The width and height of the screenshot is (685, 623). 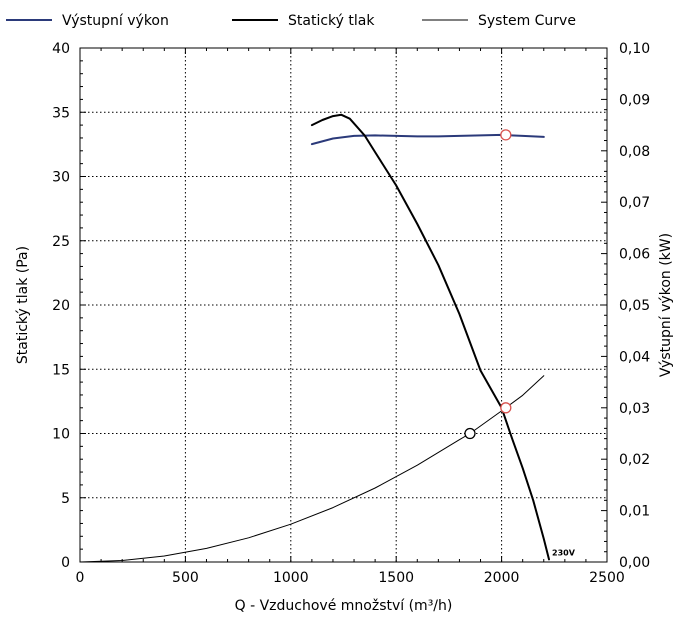 What do you see at coordinates (396, 578) in the screenshot?
I see `x-tick-label: 1500` at bounding box center [396, 578].